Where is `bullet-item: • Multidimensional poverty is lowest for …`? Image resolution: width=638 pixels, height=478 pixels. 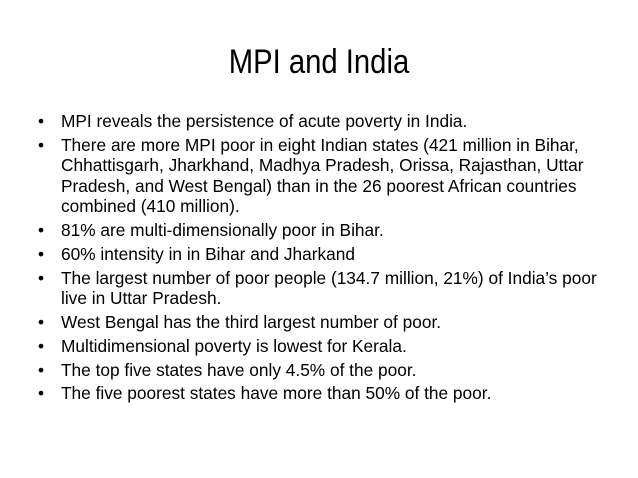
bullet-item: • Multidimensional poverty is lowest for … is located at coordinates (328, 346).